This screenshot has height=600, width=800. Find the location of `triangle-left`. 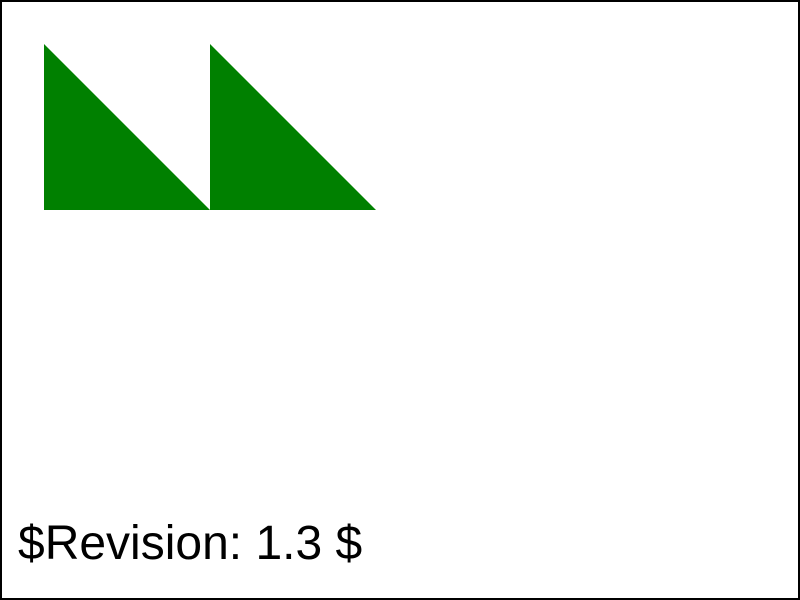

triangle-left is located at coordinates (127, 127).